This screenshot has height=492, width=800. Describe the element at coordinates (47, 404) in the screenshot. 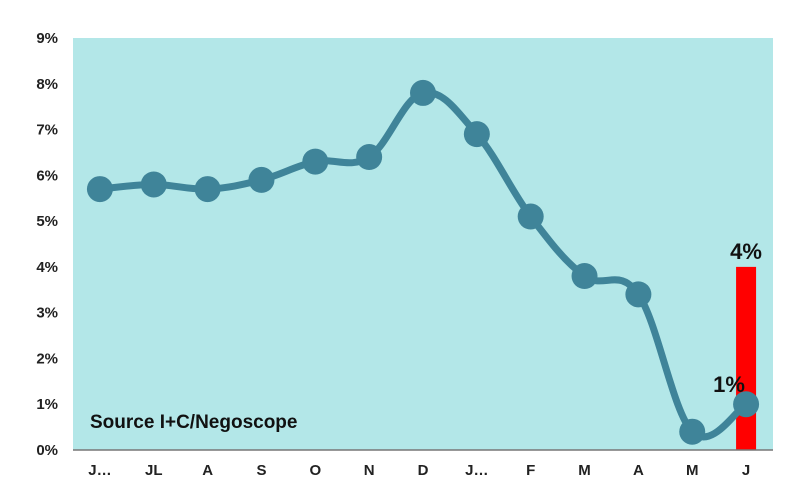

I see `y-tick-label: 1%` at that location.